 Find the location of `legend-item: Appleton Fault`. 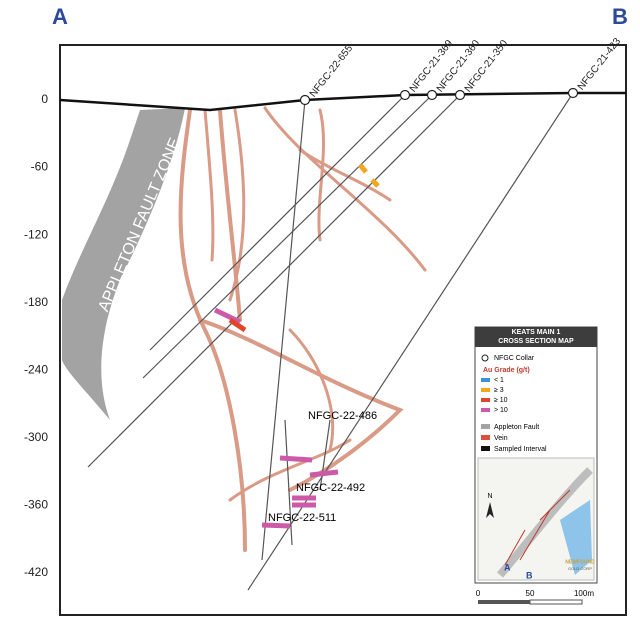

legend-item: Appleton Fault is located at coordinates (516, 427).